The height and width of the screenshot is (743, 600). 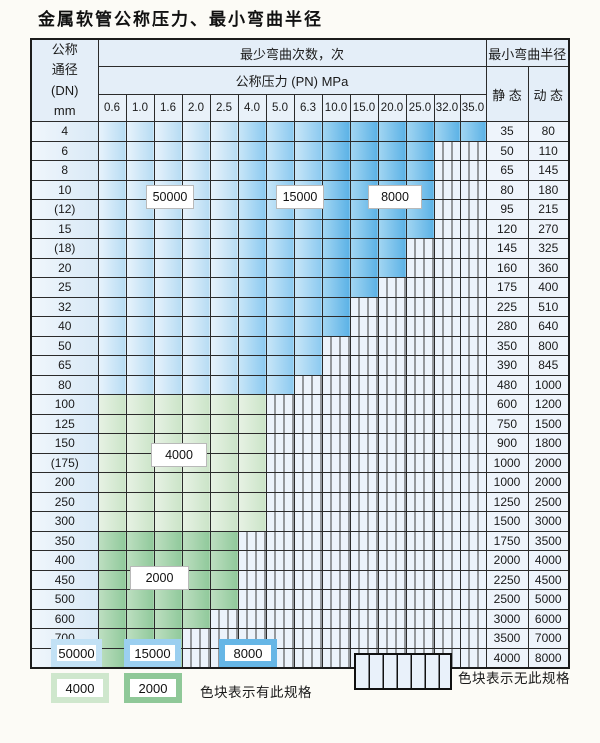 I want to click on dn-cell: 250, so click(x=64, y=501).